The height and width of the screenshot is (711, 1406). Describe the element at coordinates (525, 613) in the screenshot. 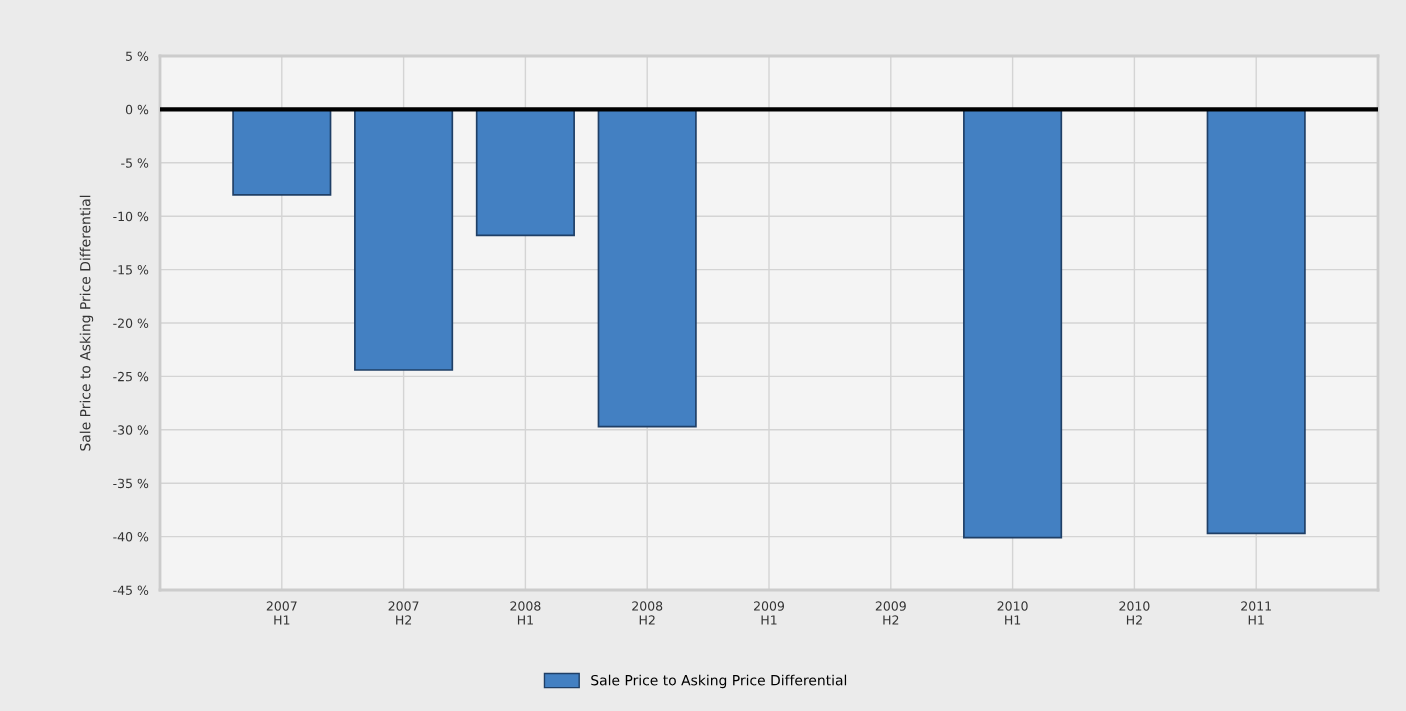

I see `x-tick-label: 2008 H1` at that location.